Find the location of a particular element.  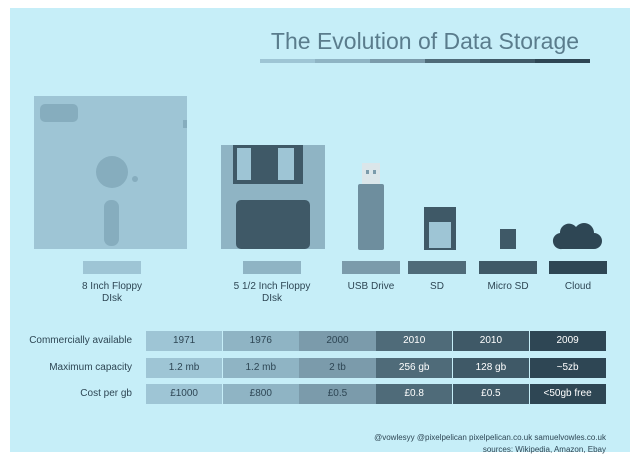

device-label: 8 Inch Floppy DIsk is located at coordinates (112, 292).